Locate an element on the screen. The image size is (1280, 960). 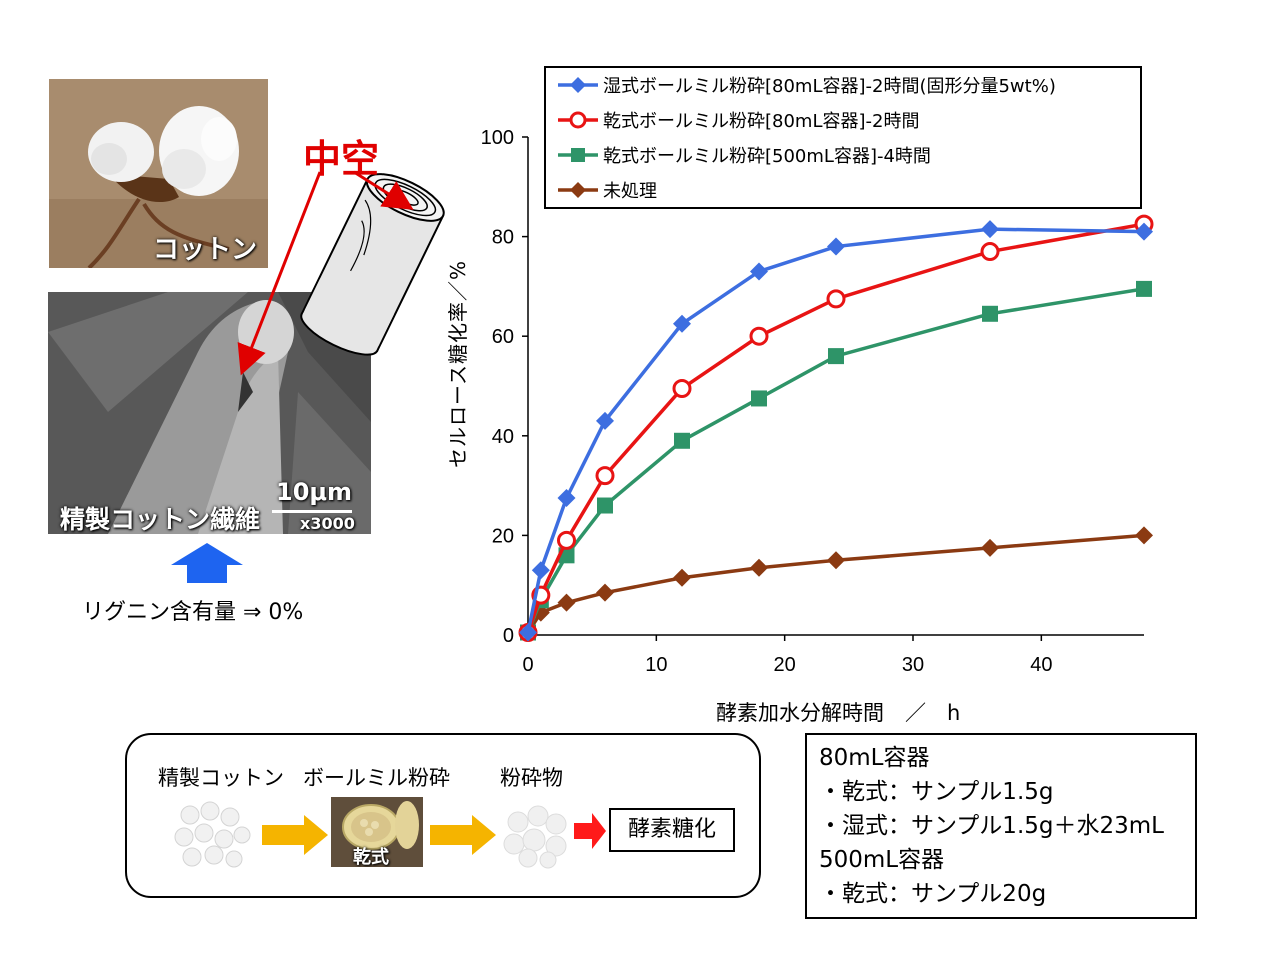
y-tick-label: 60 is located at coordinates (503, 337).